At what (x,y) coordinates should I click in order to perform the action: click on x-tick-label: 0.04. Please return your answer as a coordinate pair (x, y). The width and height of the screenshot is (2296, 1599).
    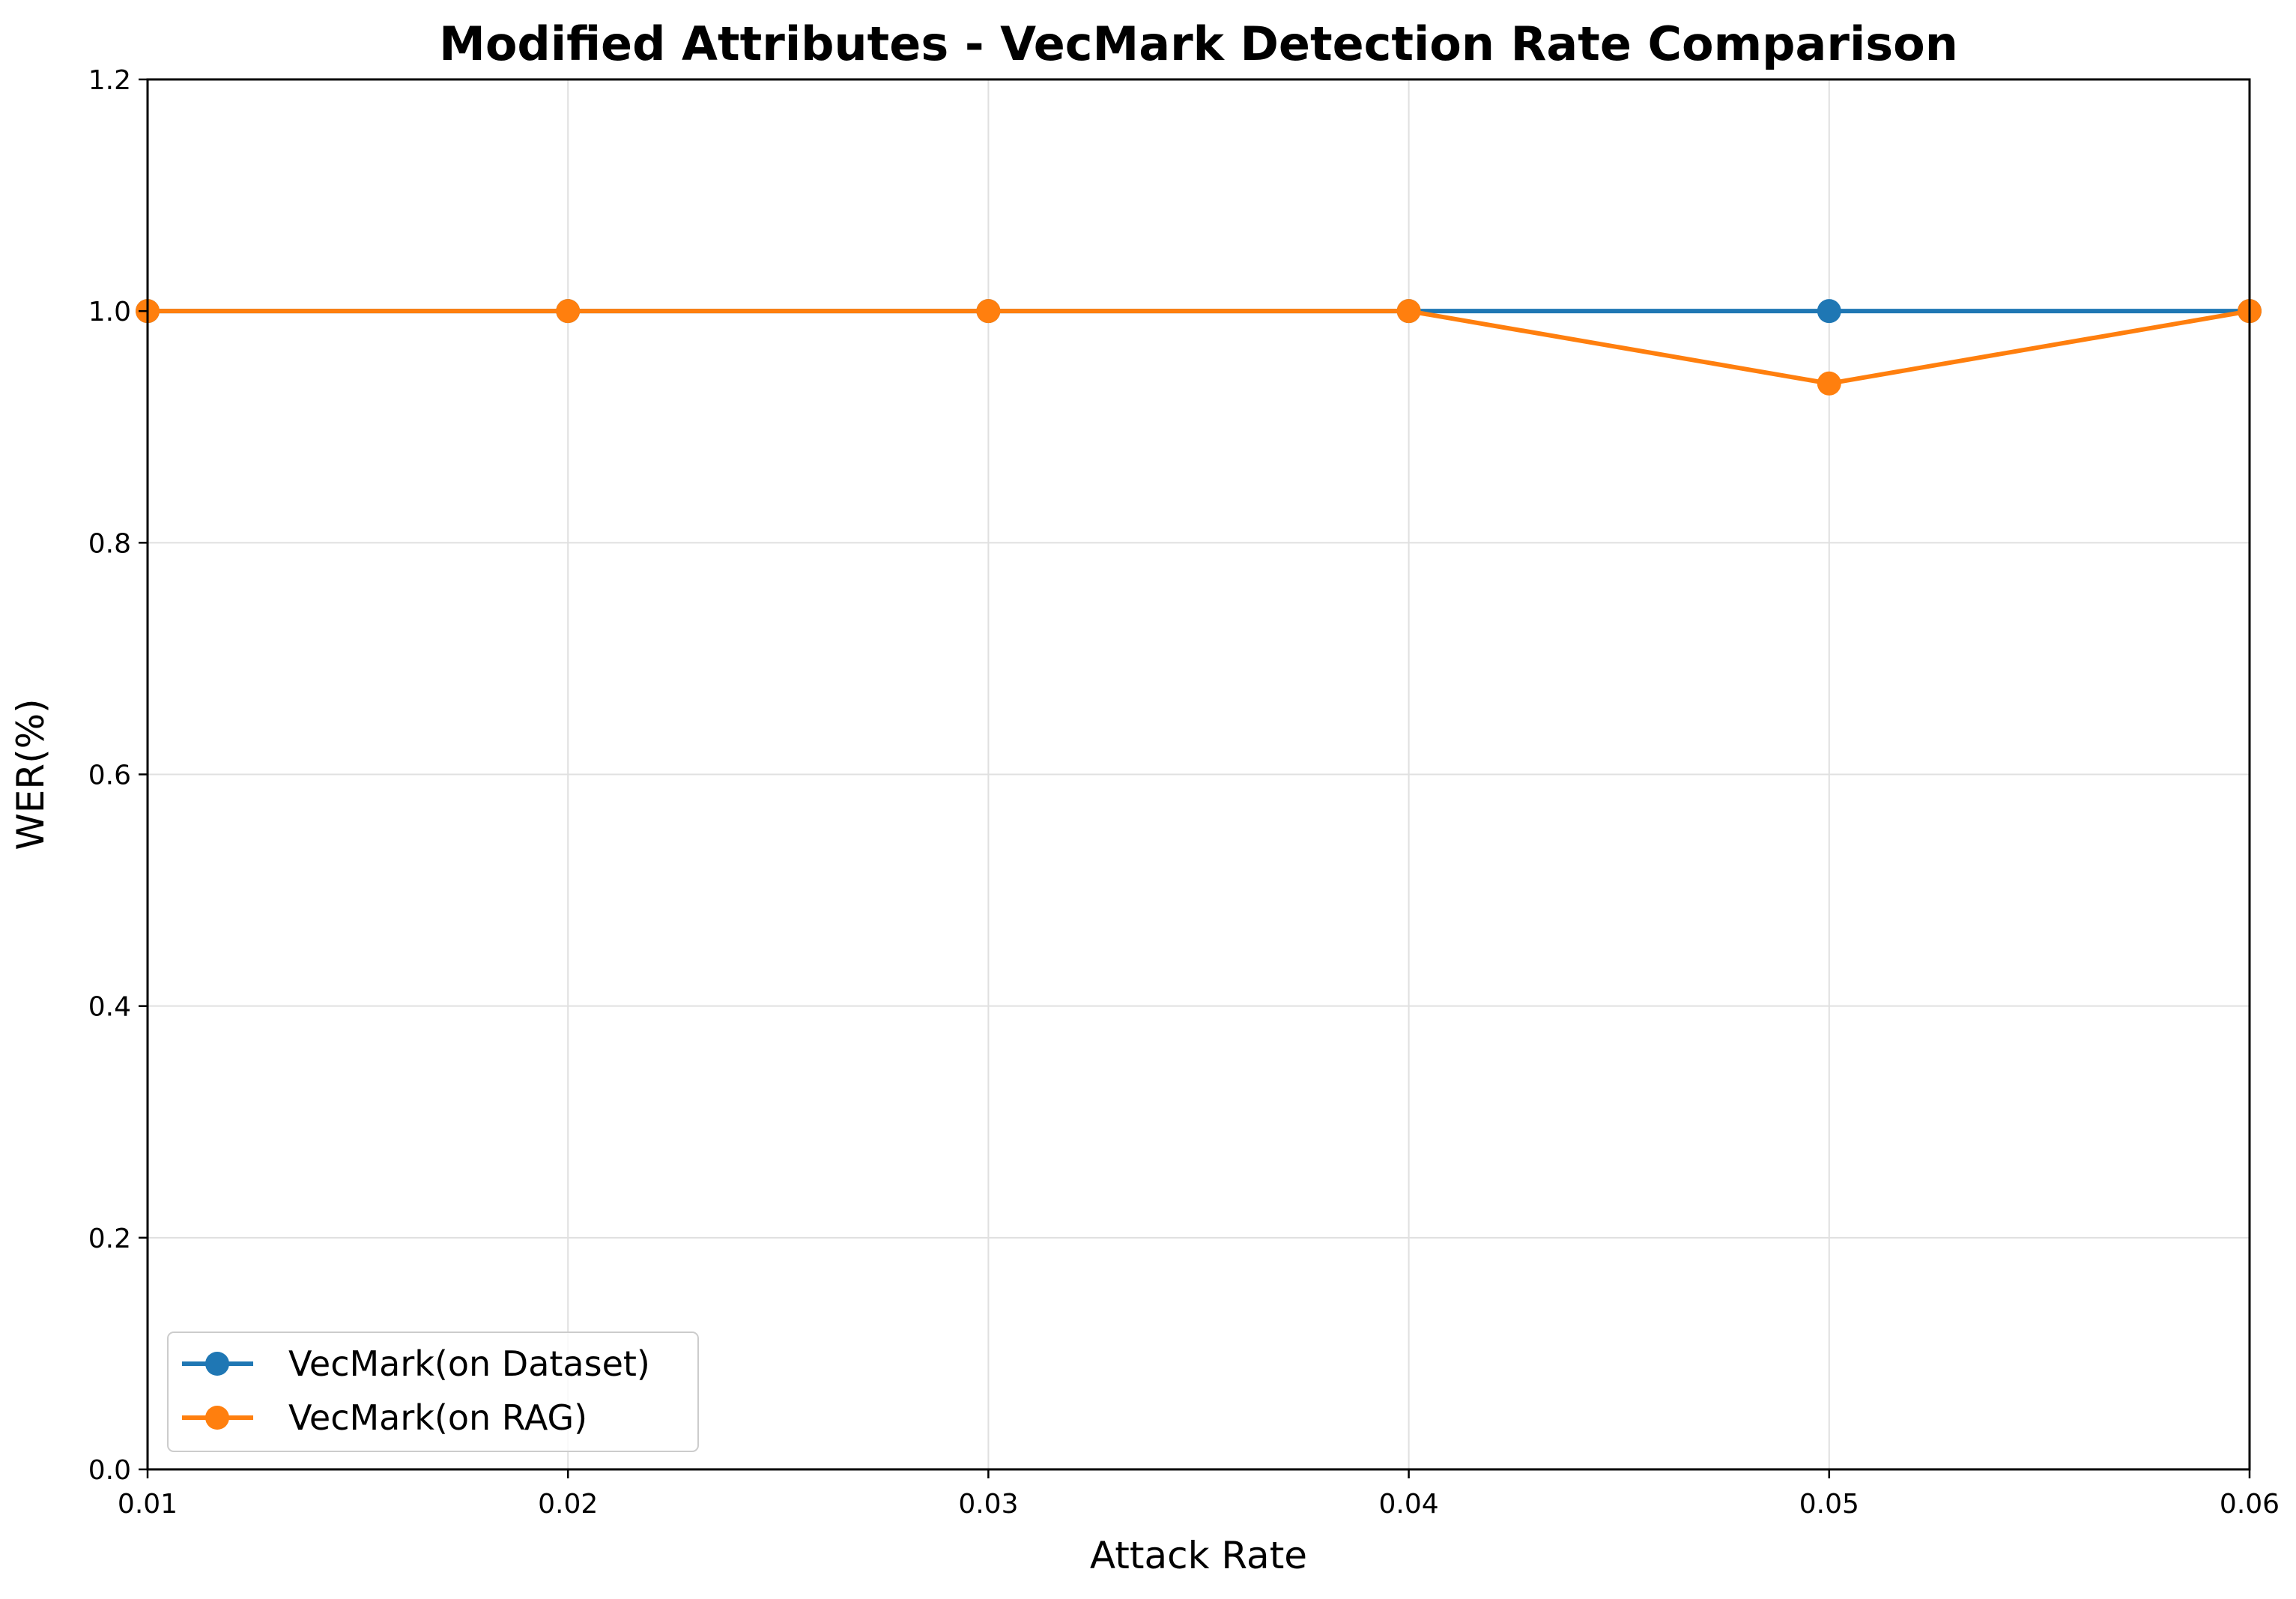
    Looking at the image, I should click on (1409, 1504).